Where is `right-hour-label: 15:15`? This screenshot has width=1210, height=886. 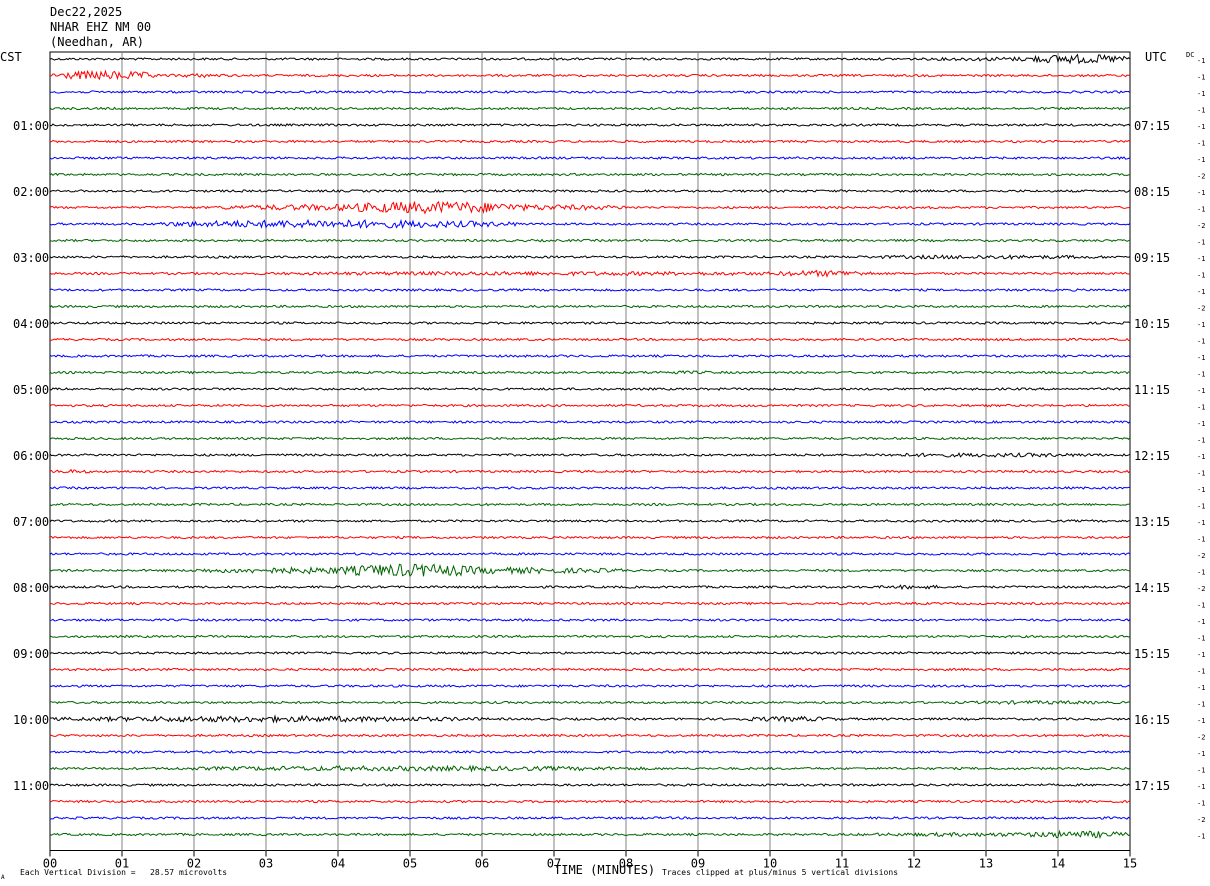
right-hour-label: 15:15 is located at coordinates (1152, 654).